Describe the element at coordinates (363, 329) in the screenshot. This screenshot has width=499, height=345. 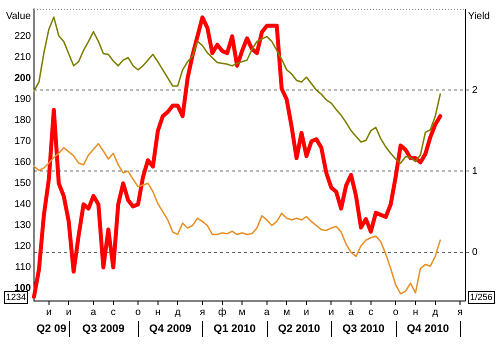
I see `text: Q3 2010` at that location.